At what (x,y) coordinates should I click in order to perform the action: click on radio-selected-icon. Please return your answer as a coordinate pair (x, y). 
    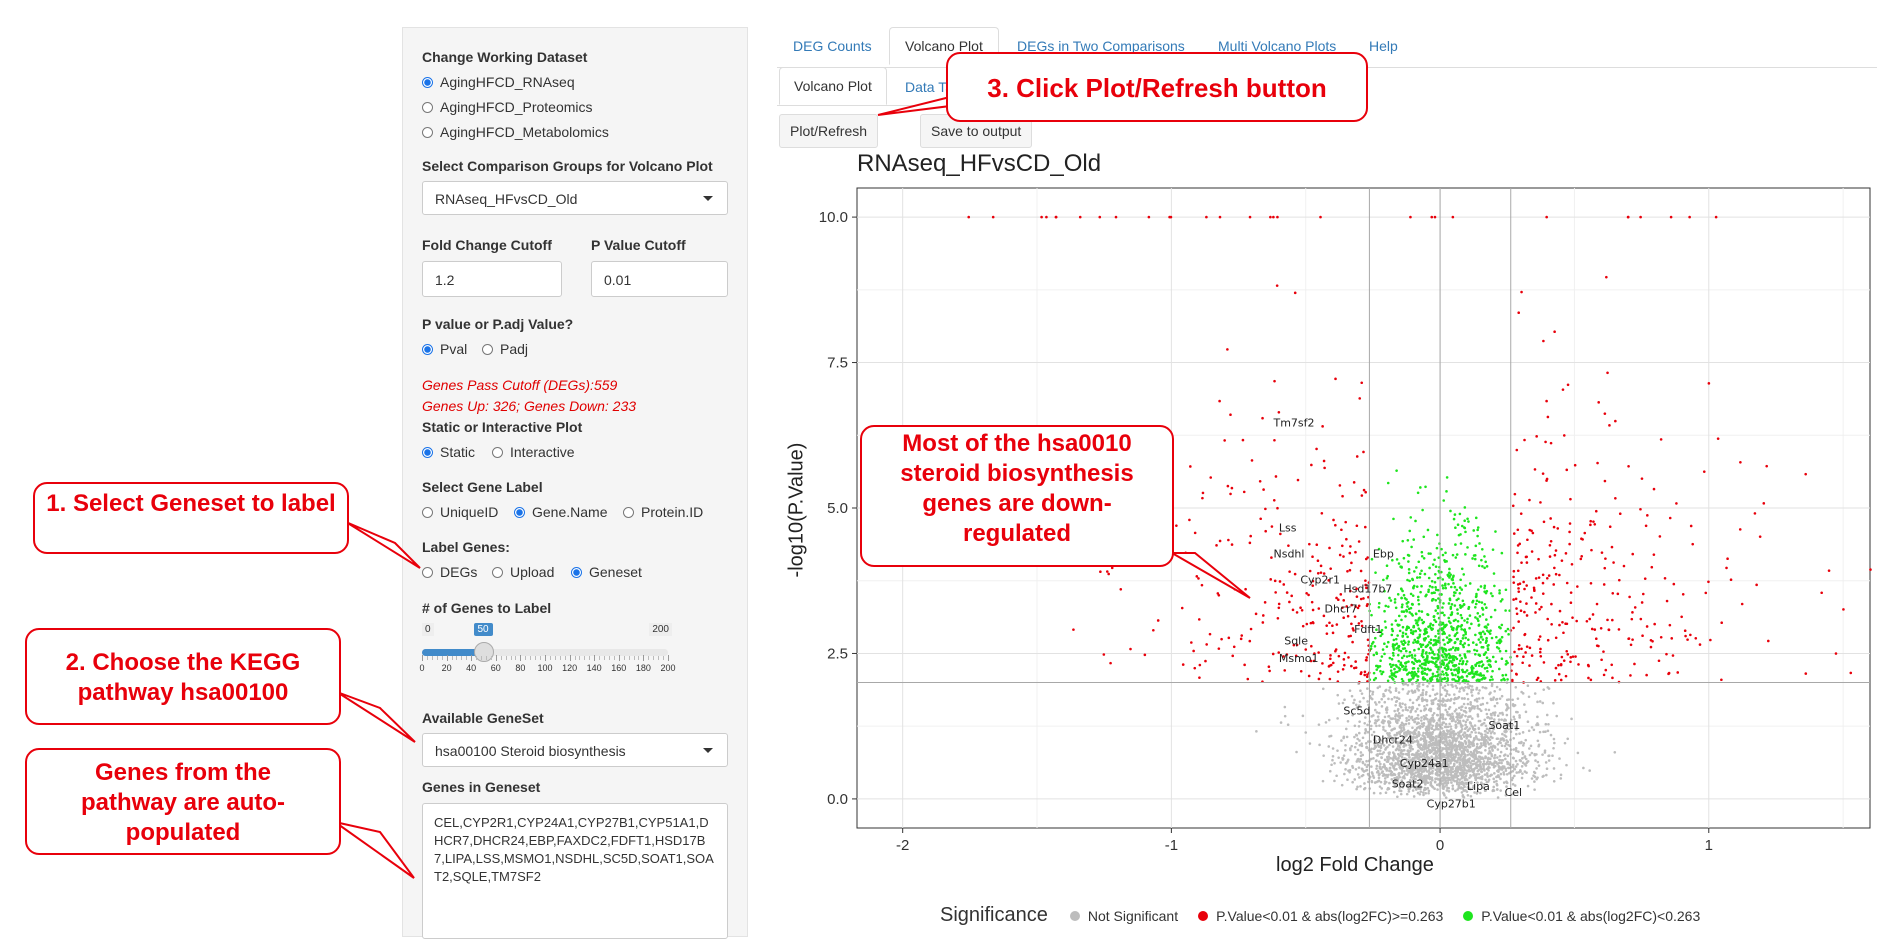
    Looking at the image, I should click on (576, 572).